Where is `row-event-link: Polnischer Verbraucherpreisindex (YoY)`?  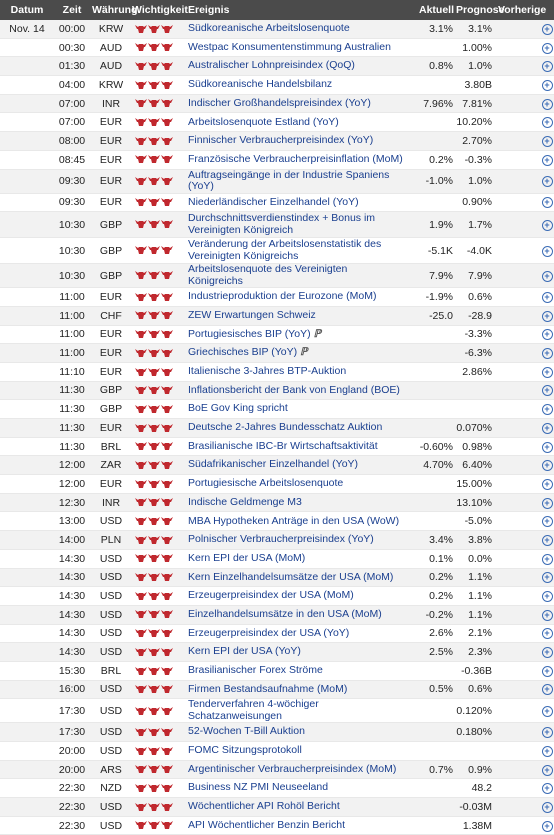 row-event-link: Polnischer Verbraucherpreisindex (YoY) is located at coordinates (296, 540).